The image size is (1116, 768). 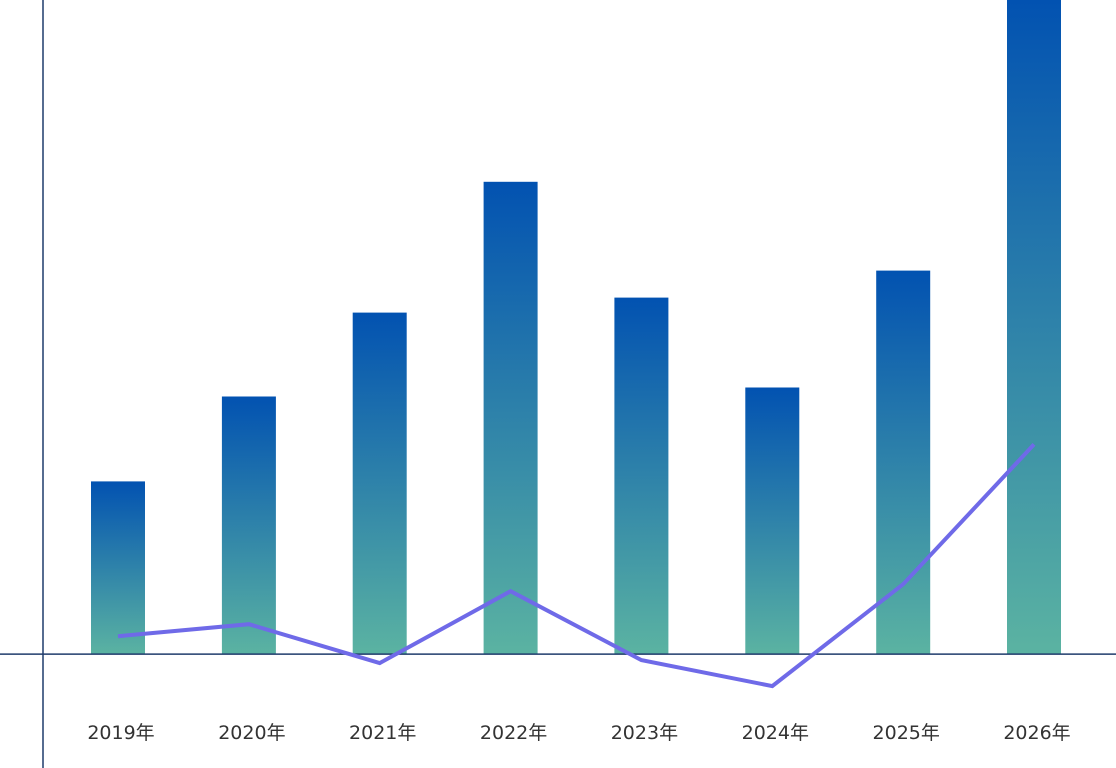 What do you see at coordinates (510, 418) in the screenshot?
I see `bar-2022年` at bounding box center [510, 418].